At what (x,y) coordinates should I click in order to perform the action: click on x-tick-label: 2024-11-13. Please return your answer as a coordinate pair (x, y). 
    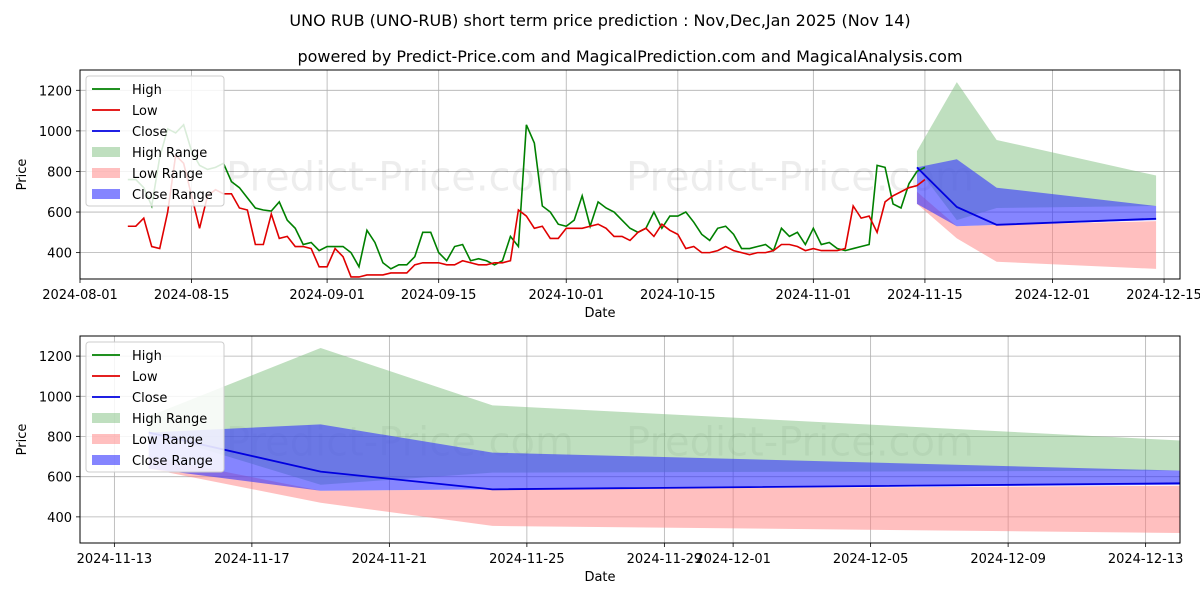
    Looking at the image, I should click on (115, 559).